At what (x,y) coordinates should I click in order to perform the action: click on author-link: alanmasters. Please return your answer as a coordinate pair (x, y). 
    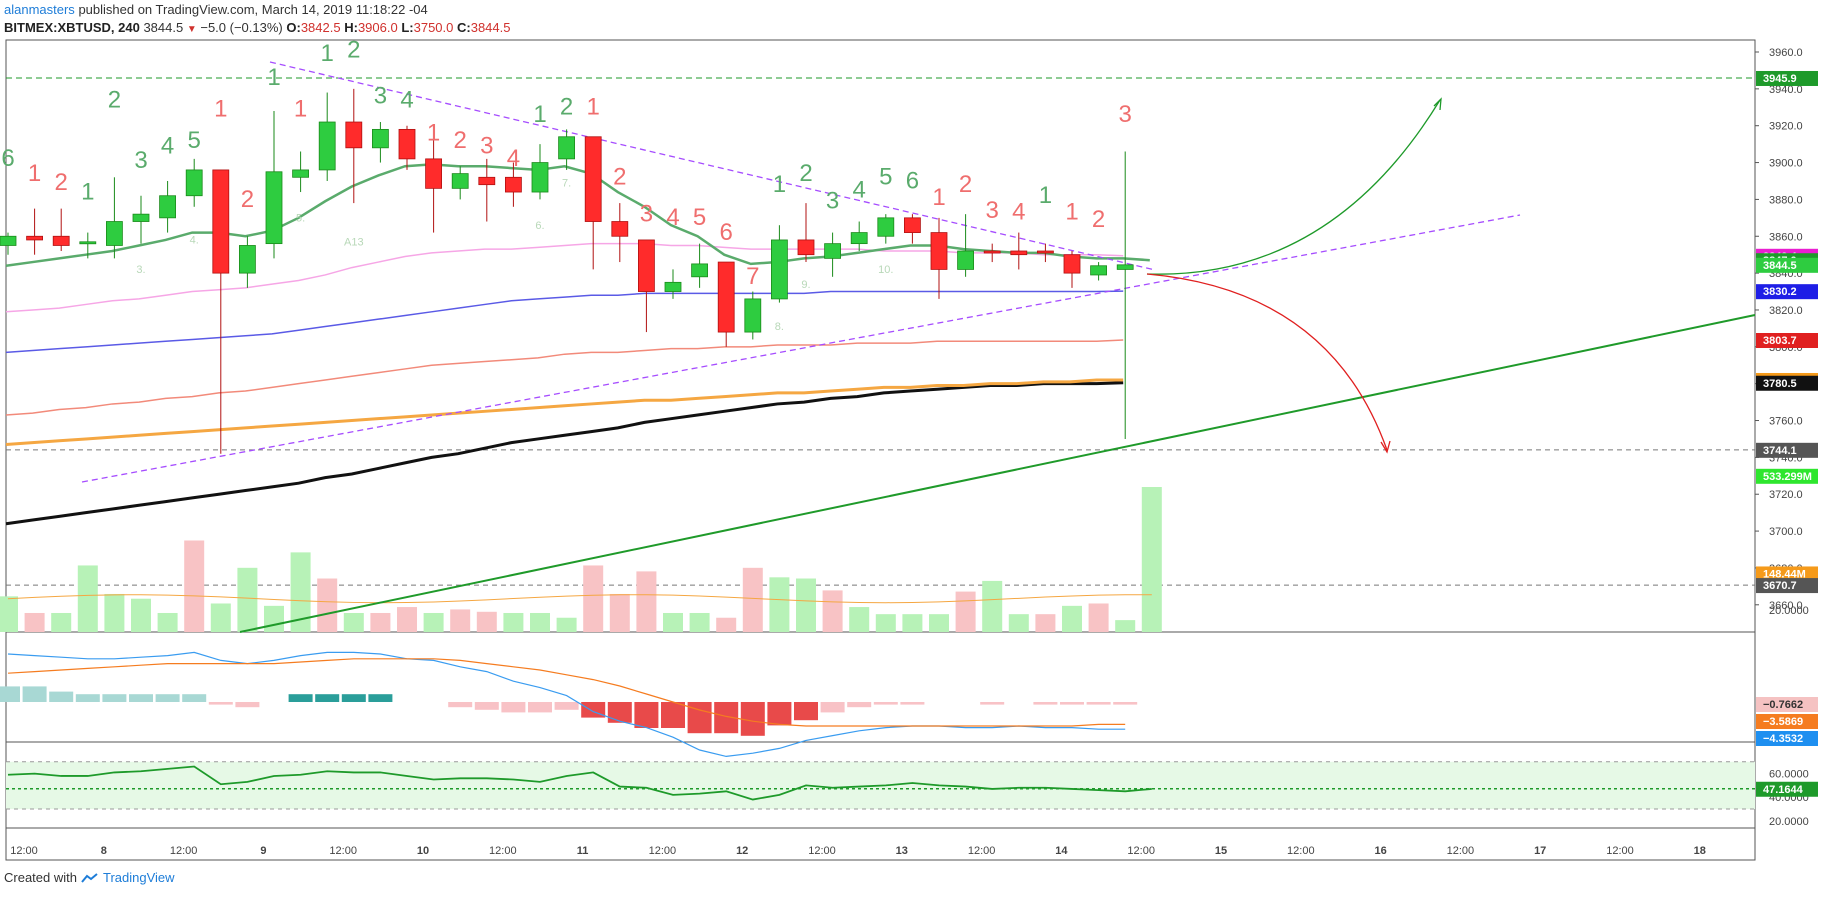
    Looking at the image, I should click on (39, 9).